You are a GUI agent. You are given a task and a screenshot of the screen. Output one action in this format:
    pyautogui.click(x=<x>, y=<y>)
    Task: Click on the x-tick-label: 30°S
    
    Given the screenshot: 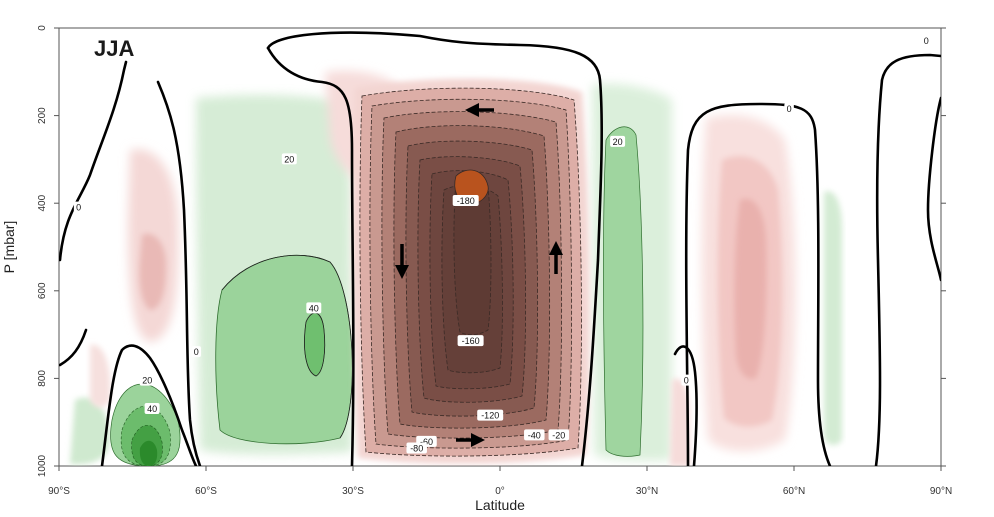 What is the action you would take?
    pyautogui.click(x=353, y=491)
    